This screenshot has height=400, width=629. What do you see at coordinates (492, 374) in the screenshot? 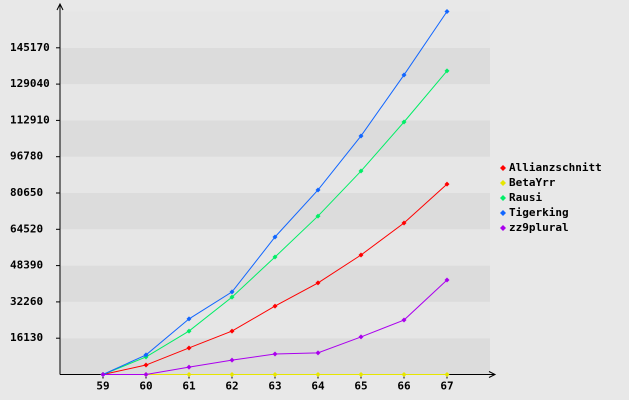
I see `x-axis-arrow` at bounding box center [492, 374].